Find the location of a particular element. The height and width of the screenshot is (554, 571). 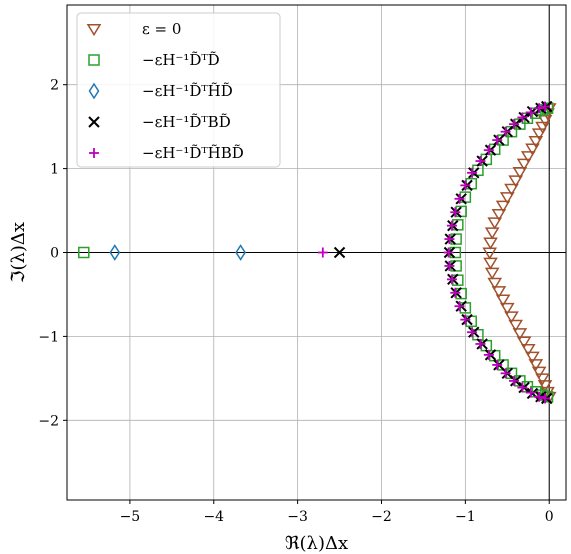

x-tick-label: −2 is located at coordinates (381, 517).